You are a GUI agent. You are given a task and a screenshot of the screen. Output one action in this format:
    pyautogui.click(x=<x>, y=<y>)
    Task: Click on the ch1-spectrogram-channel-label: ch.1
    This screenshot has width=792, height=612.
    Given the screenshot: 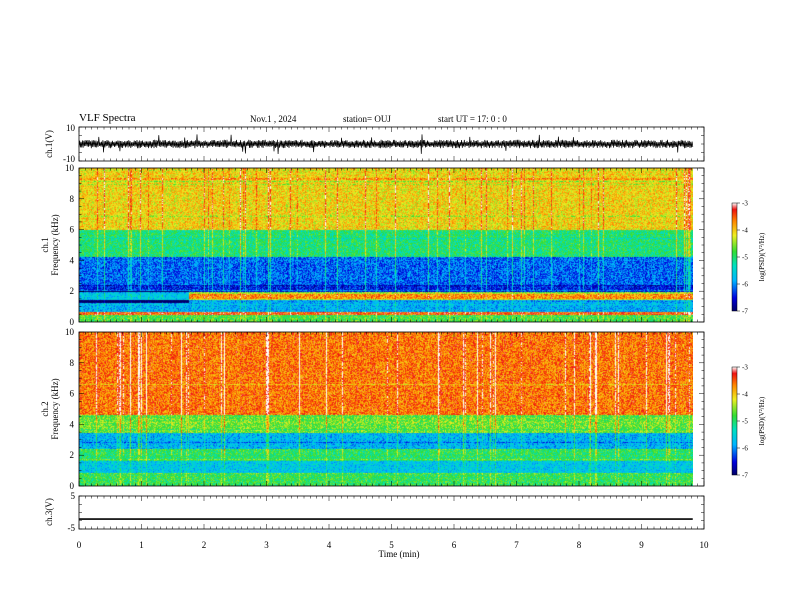 What is the action you would take?
    pyautogui.click(x=45, y=244)
    